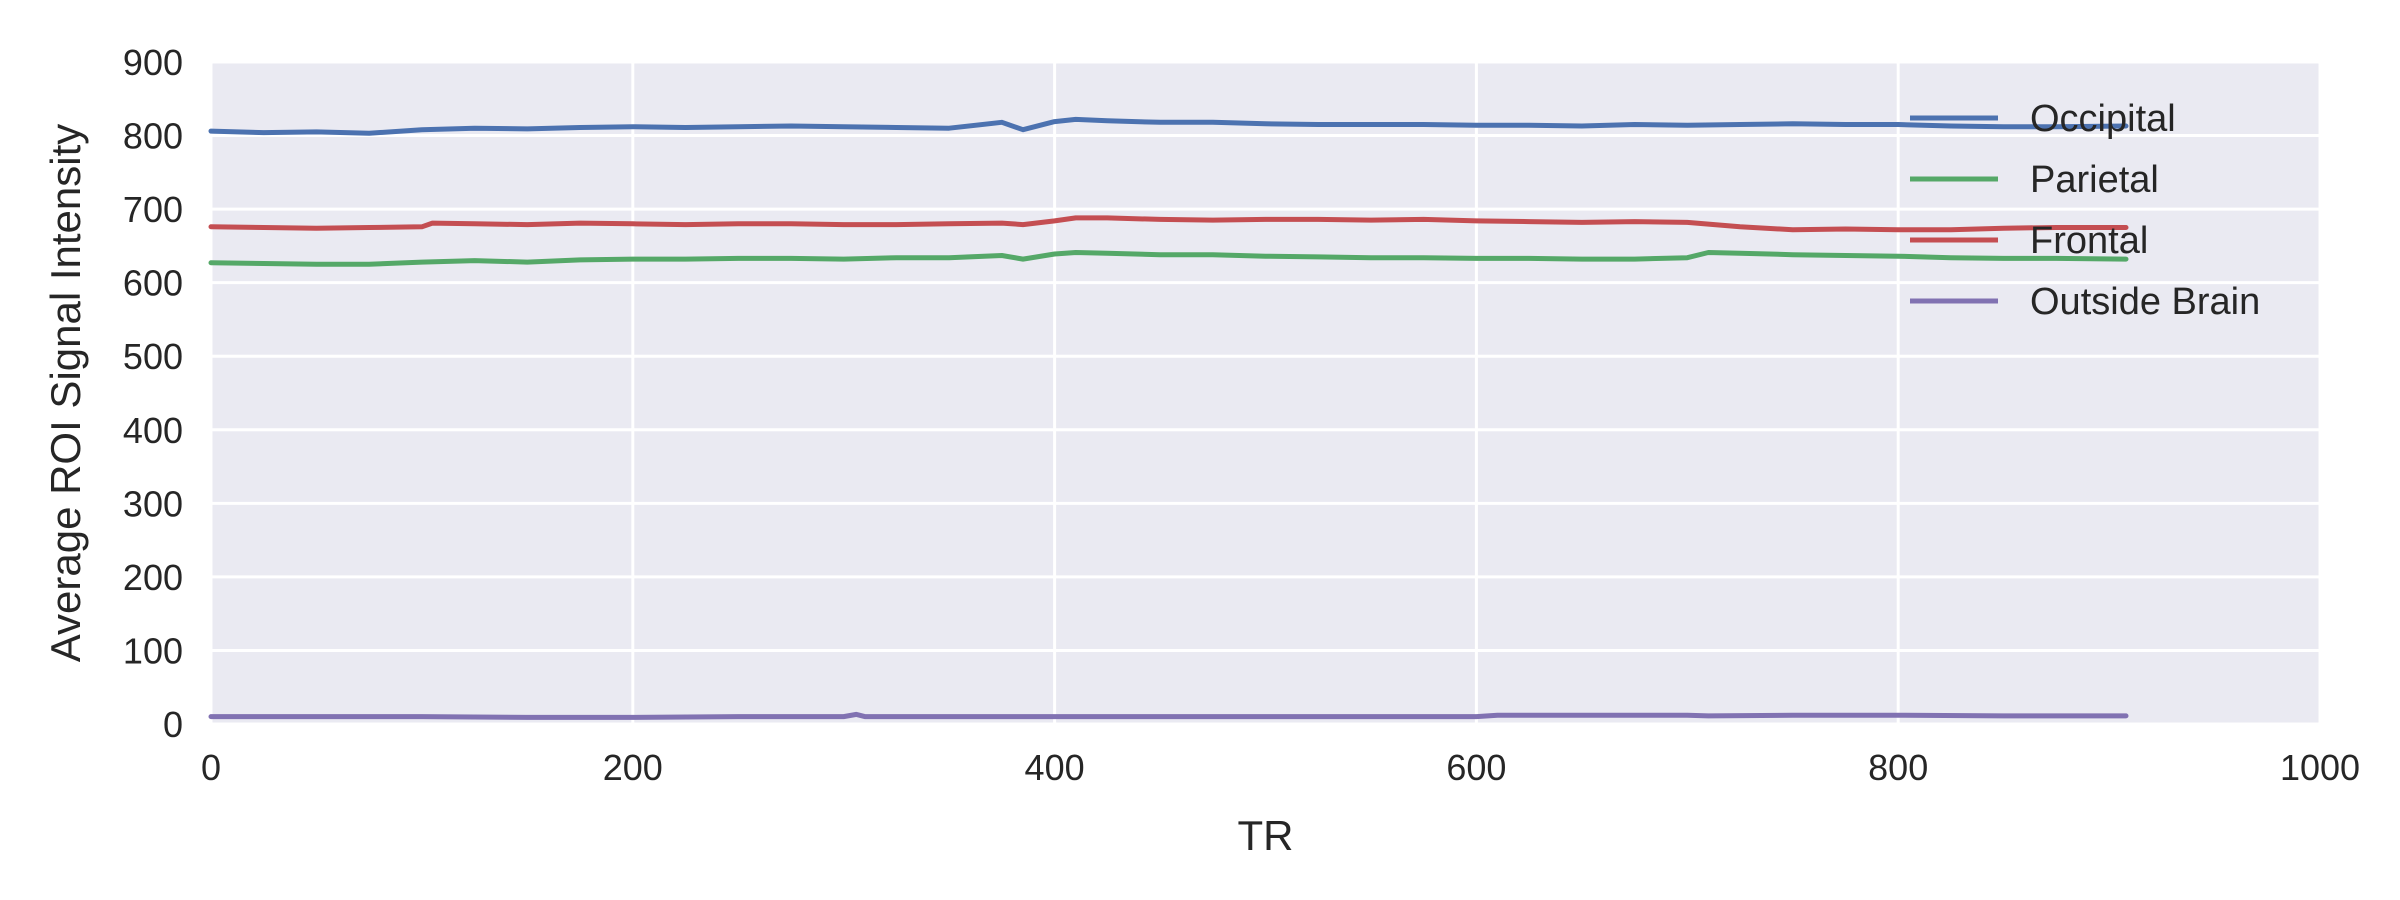 The image size is (2400, 900). What do you see at coordinates (1266, 835) in the screenshot?
I see `x-axis-label: TR` at bounding box center [1266, 835].